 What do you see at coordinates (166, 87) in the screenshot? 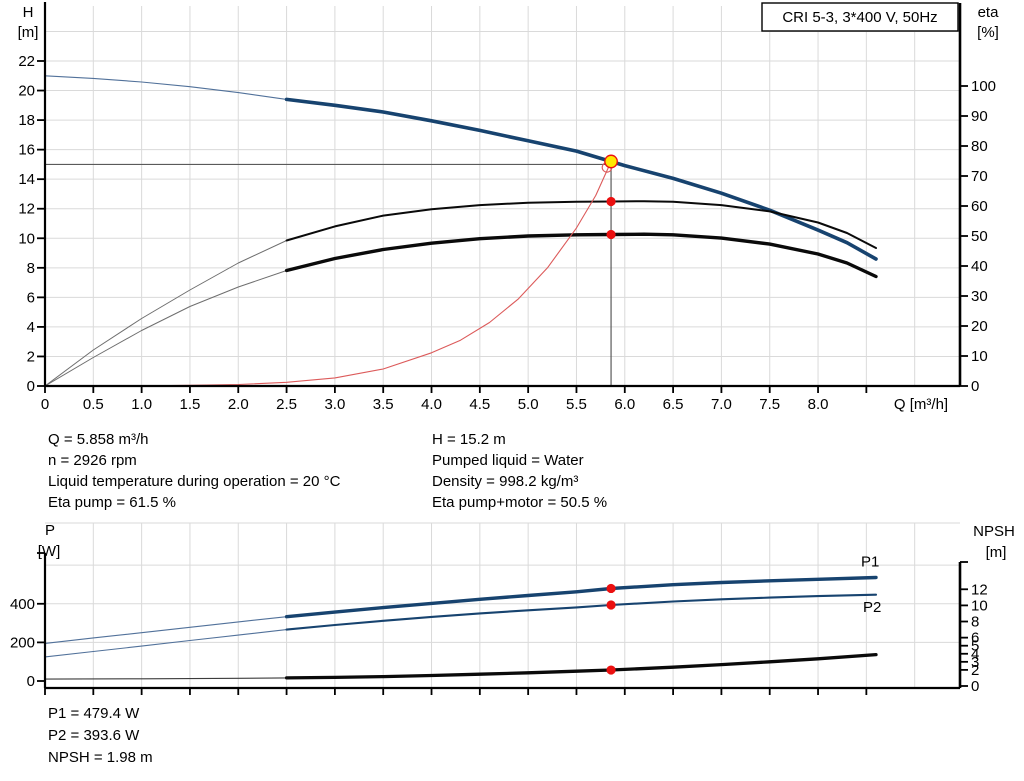
I see `hq-curve-extrapolated` at bounding box center [166, 87].